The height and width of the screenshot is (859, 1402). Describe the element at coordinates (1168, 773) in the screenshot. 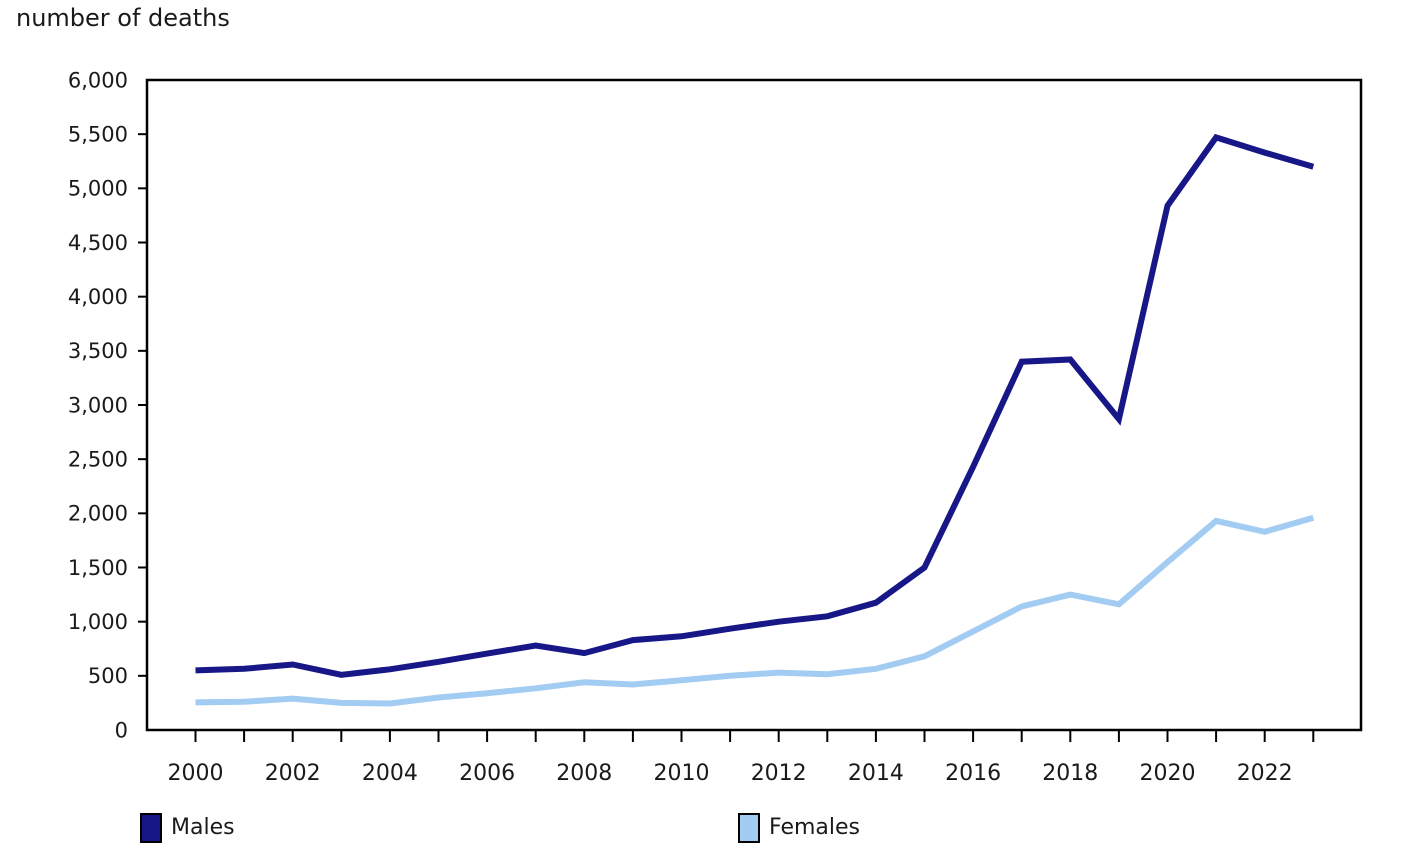

I see `x-axis-tick-label: 2020` at that location.